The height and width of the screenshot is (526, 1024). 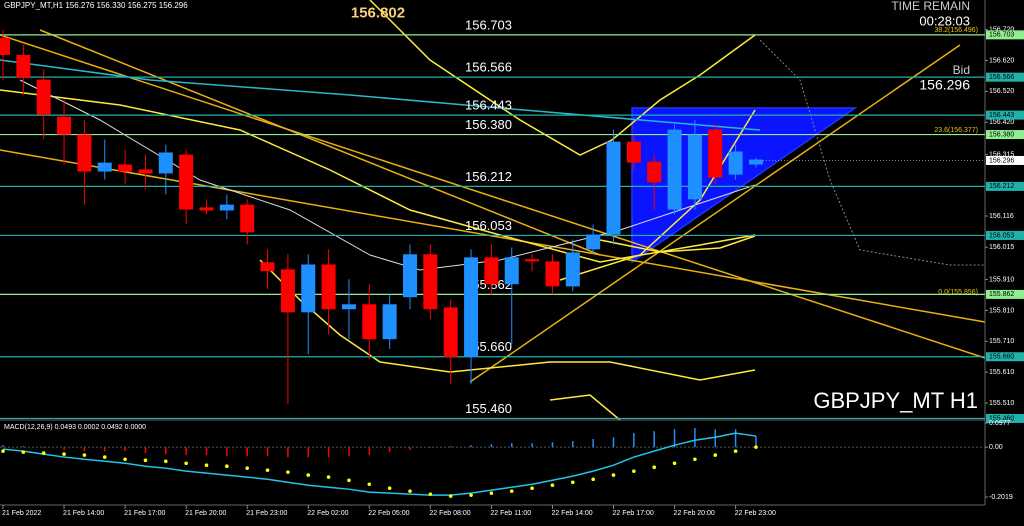 I want to click on axis-level-label: 156.566, so click(x=1001, y=77).